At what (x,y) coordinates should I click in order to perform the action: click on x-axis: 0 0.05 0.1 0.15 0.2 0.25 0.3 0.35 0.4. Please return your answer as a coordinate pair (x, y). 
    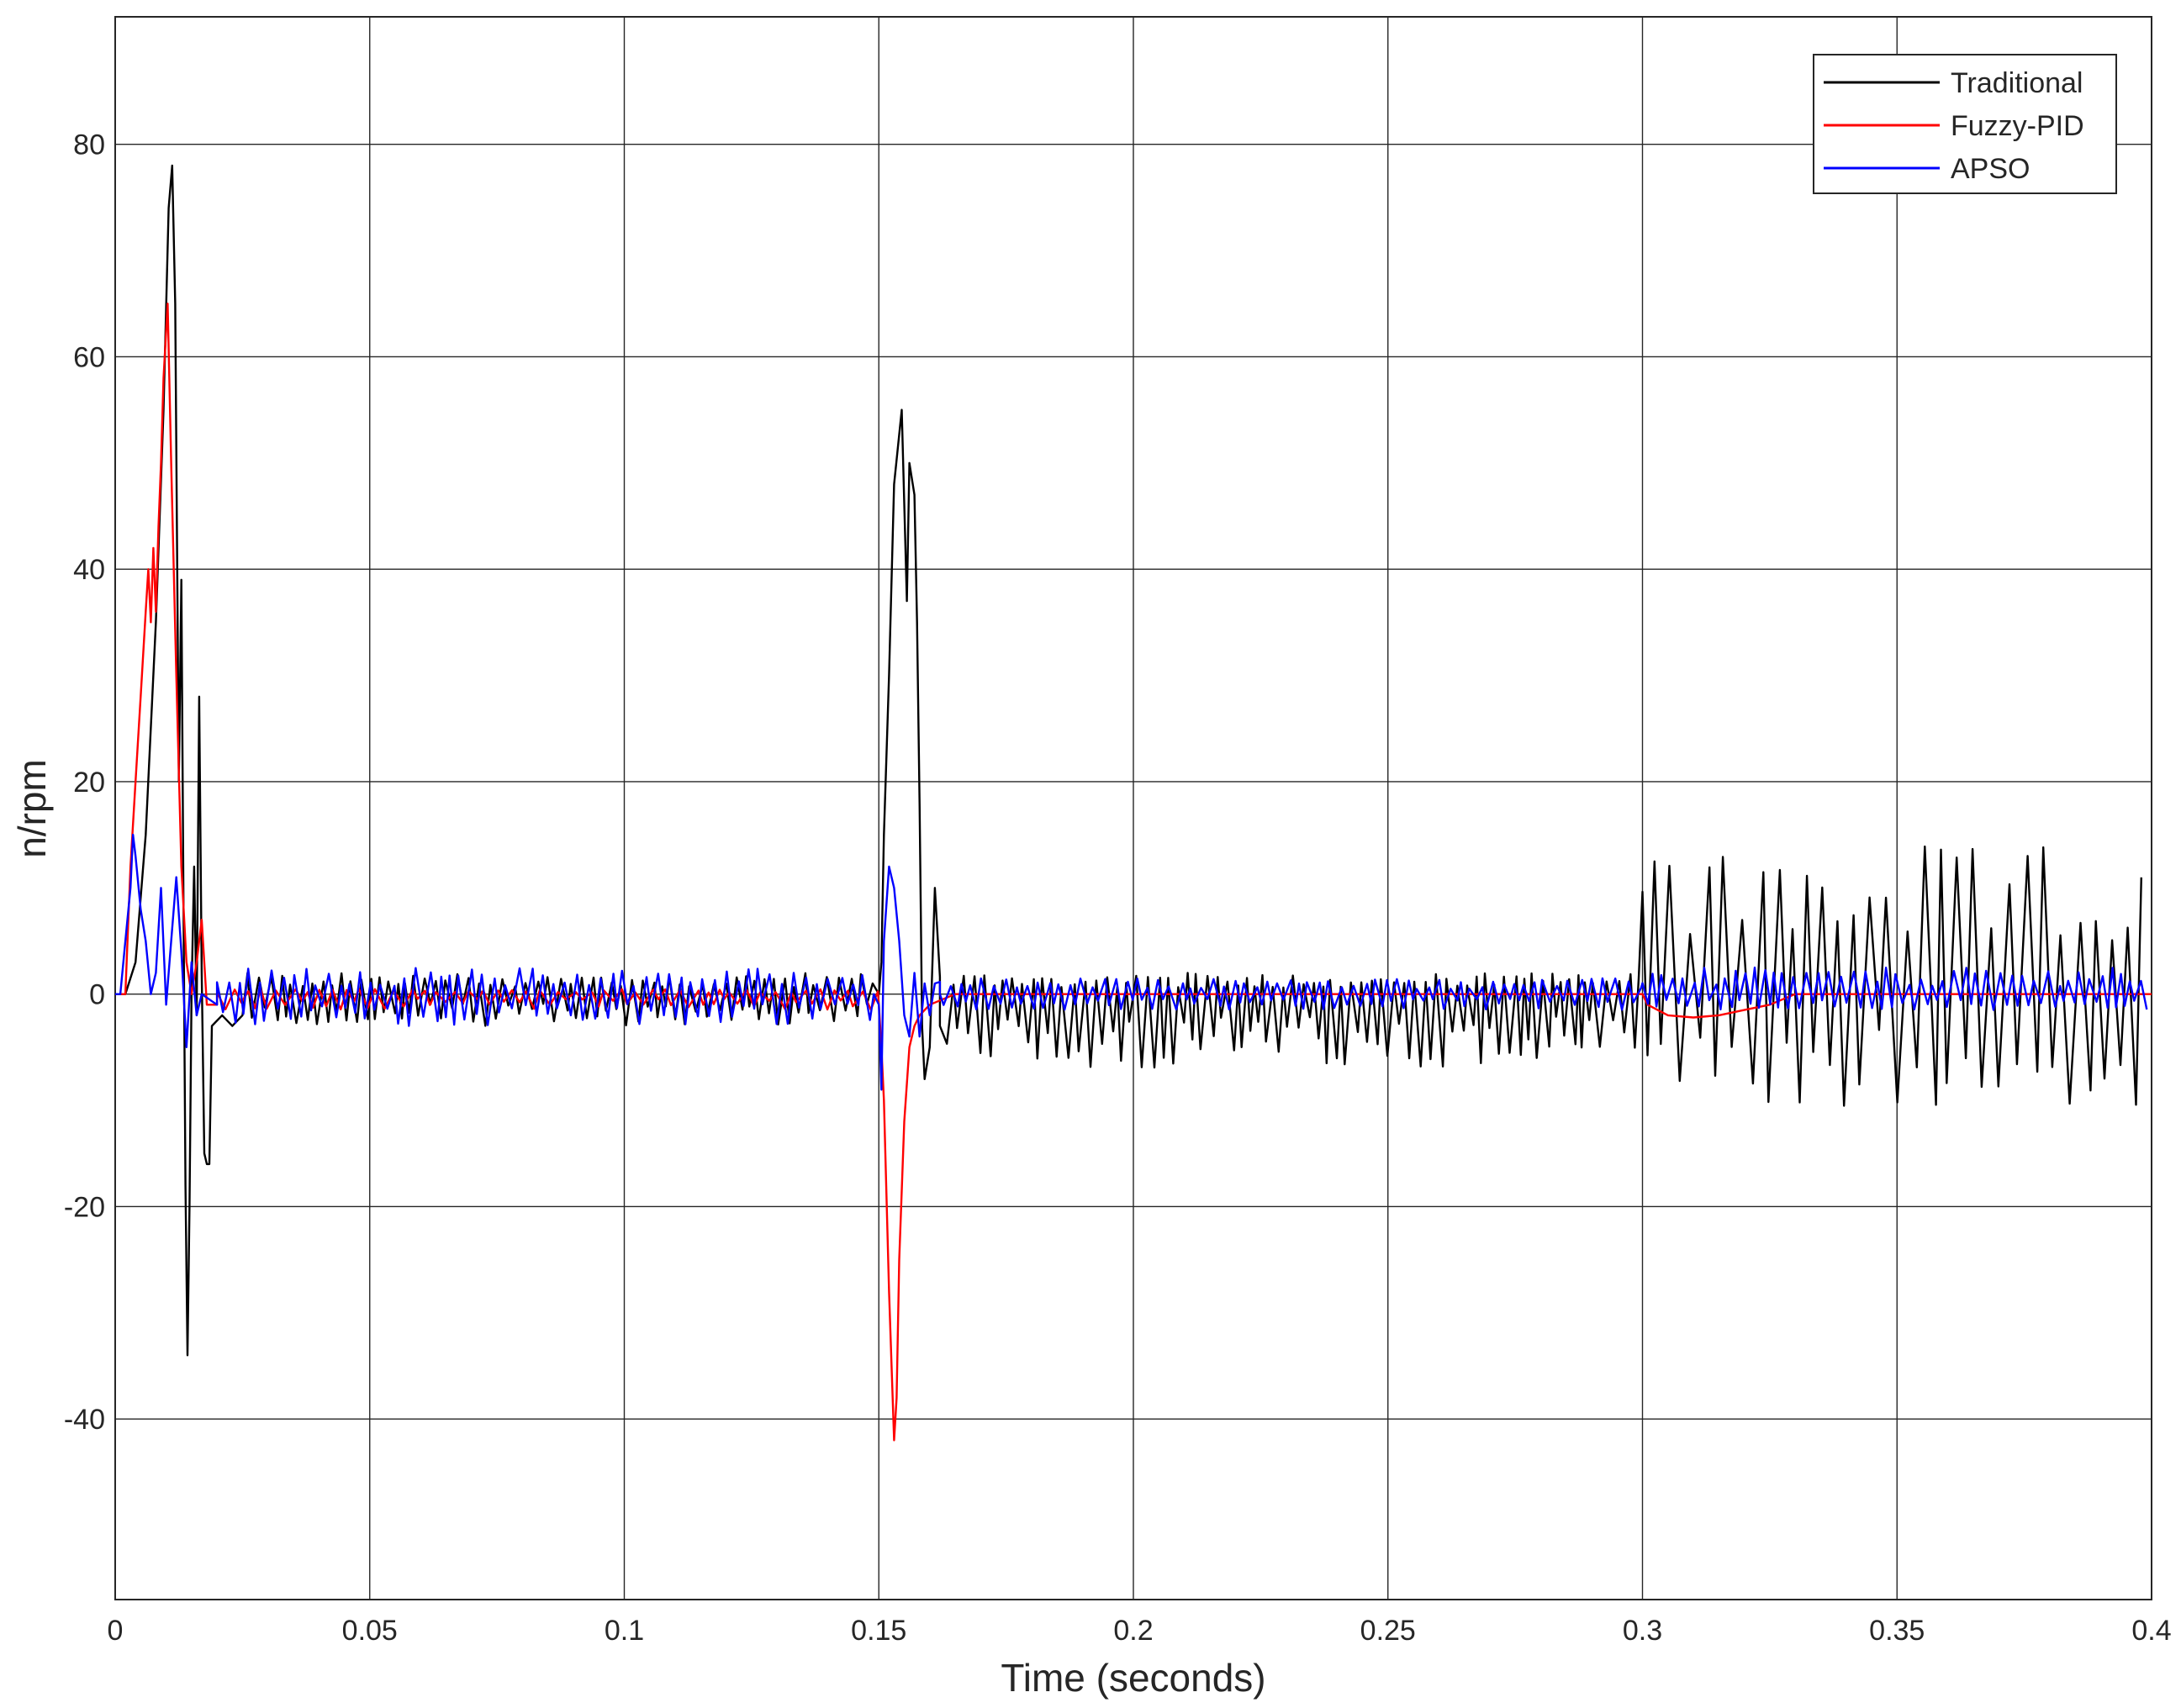
    Looking at the image, I should click on (1140, 1631).